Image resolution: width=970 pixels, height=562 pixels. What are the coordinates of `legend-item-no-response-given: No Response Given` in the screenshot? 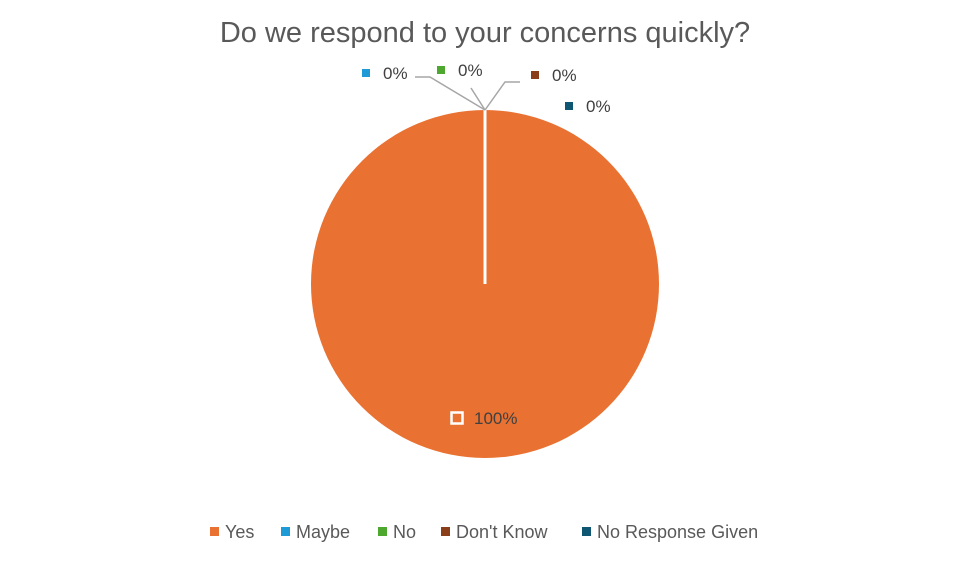 It's located at (677, 532).